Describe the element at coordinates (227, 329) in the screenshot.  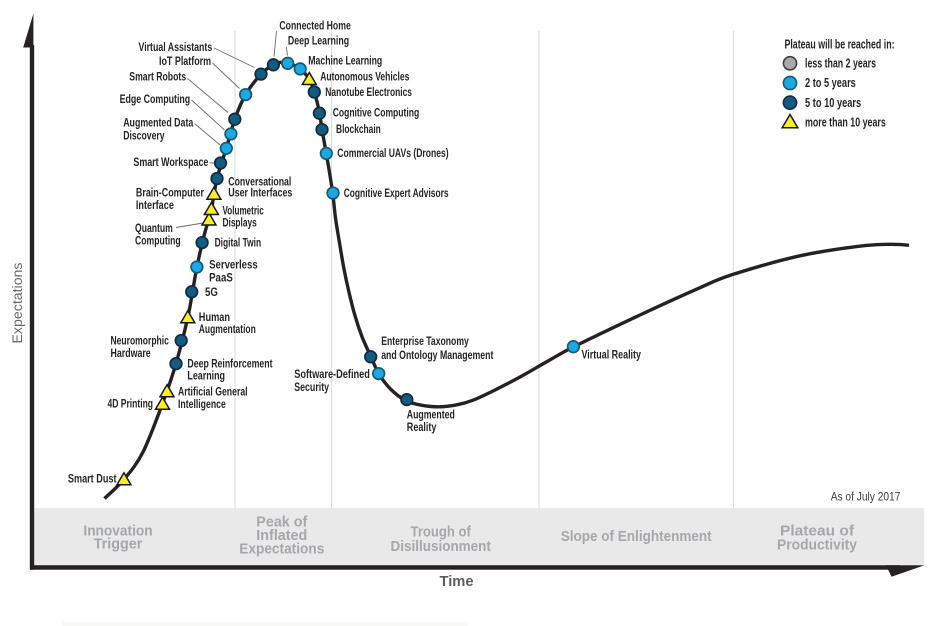
I see `svg-text: Augmentation` at that location.